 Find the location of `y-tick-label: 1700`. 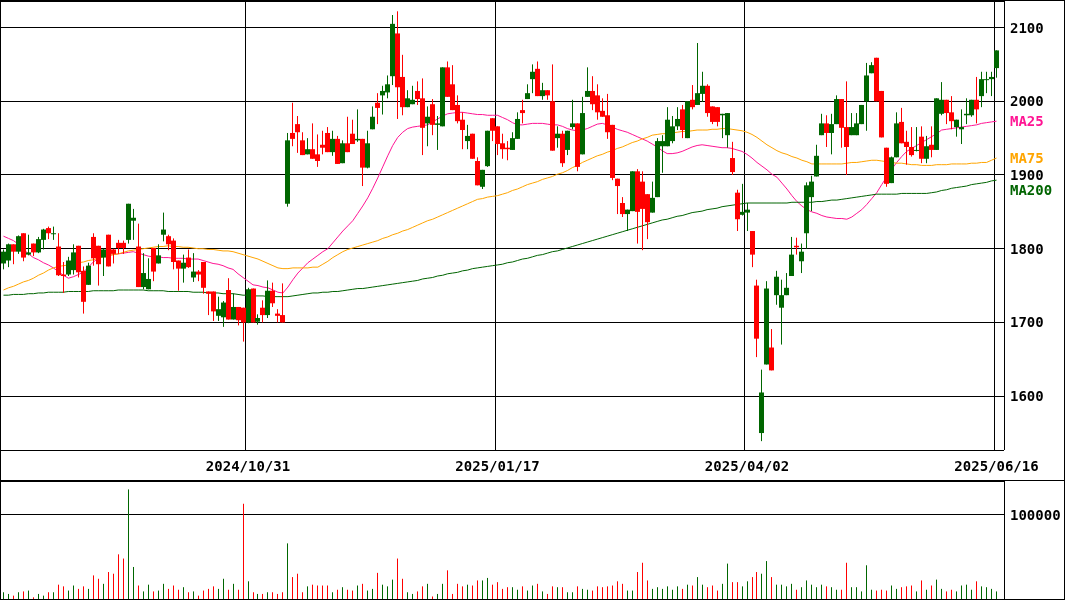

y-tick-label: 1700 is located at coordinates (1027, 322).